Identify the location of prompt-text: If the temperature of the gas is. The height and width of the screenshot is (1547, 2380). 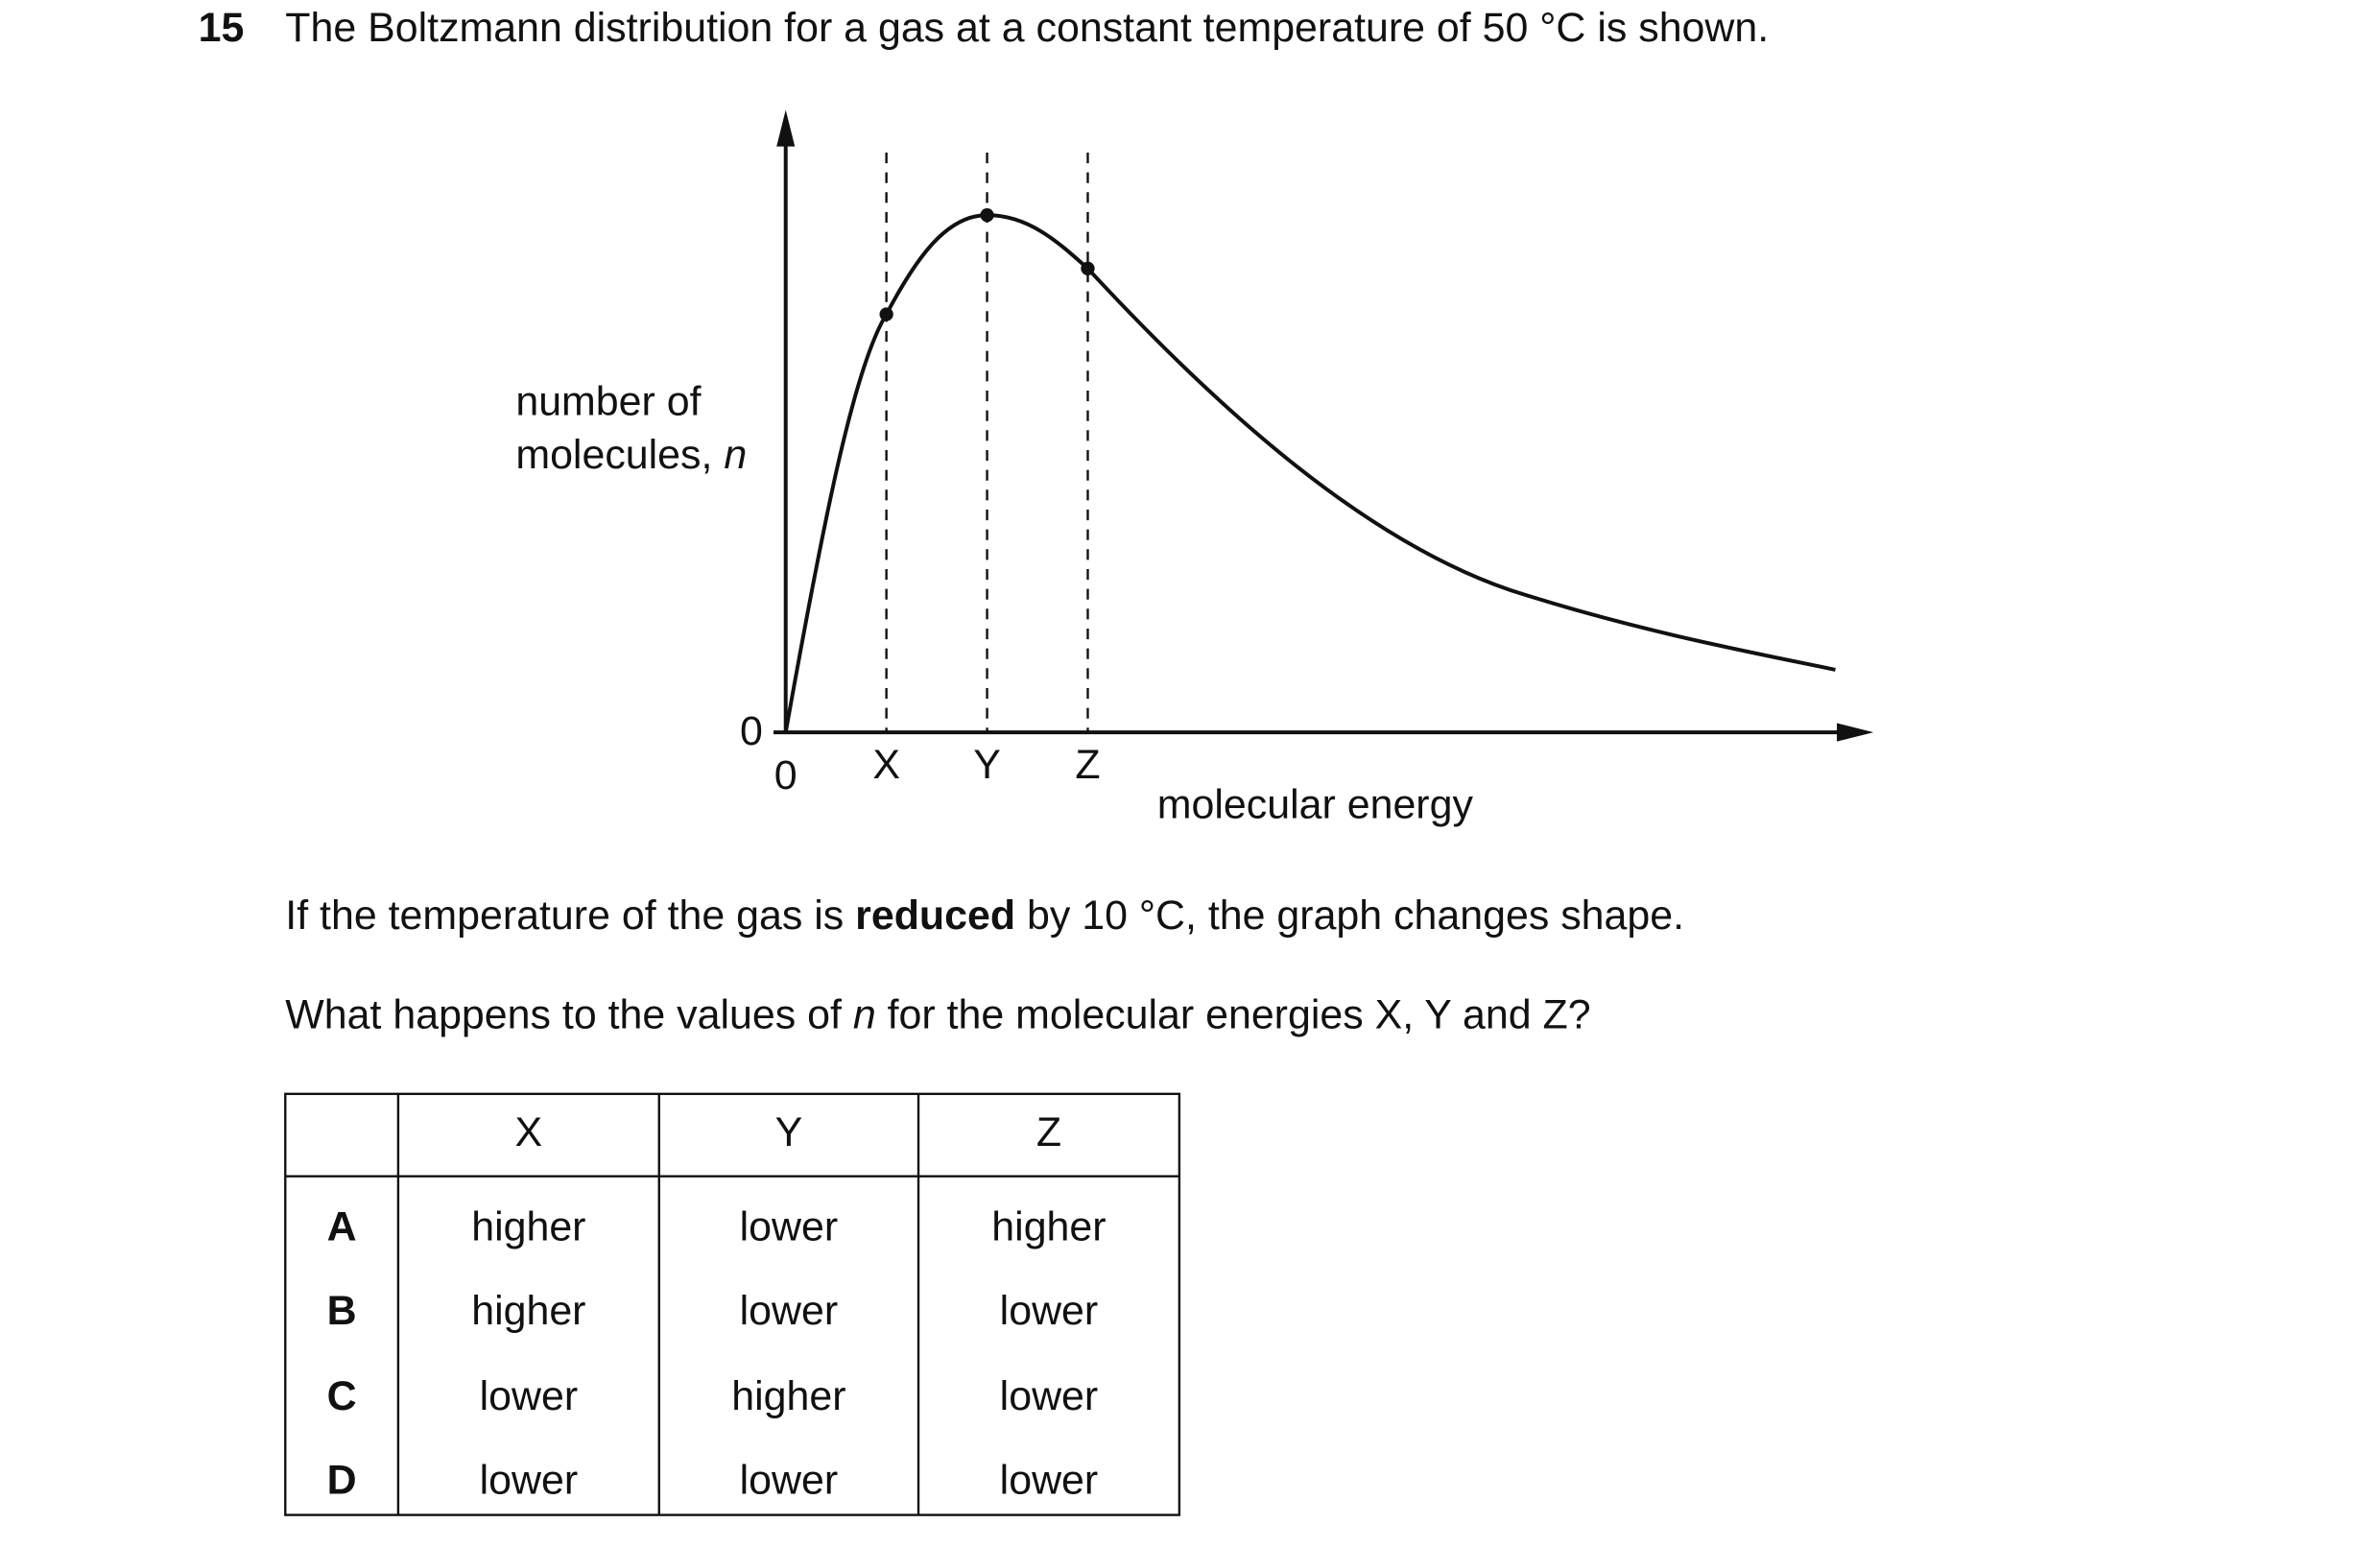
(570, 915).